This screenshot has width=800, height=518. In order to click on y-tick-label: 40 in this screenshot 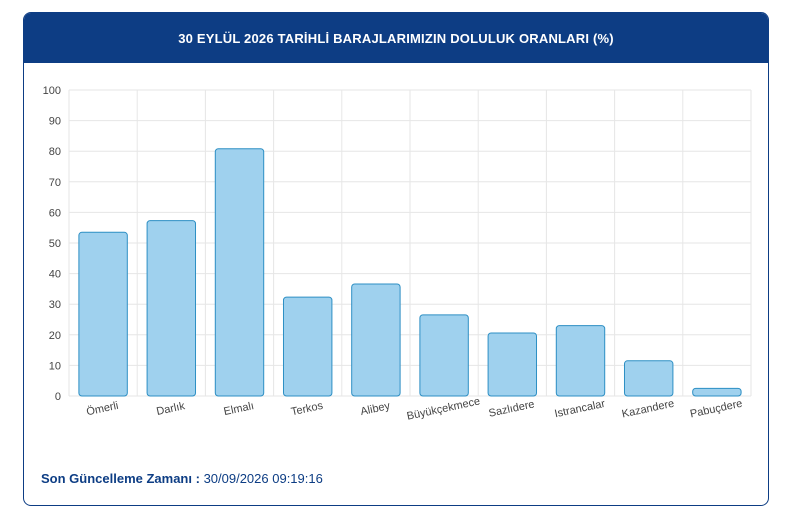, I will do `click(55, 275)`.